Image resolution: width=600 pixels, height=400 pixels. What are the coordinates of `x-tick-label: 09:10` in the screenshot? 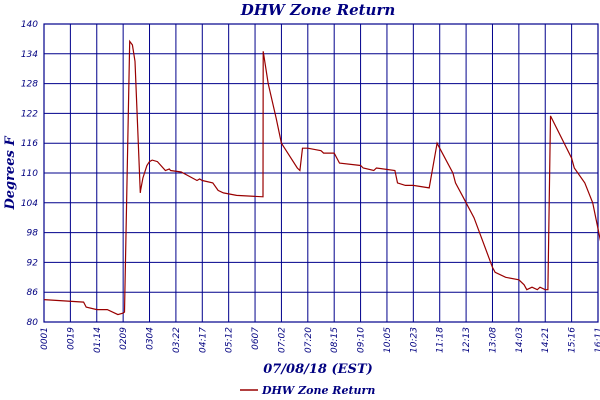 It's located at (362, 340).